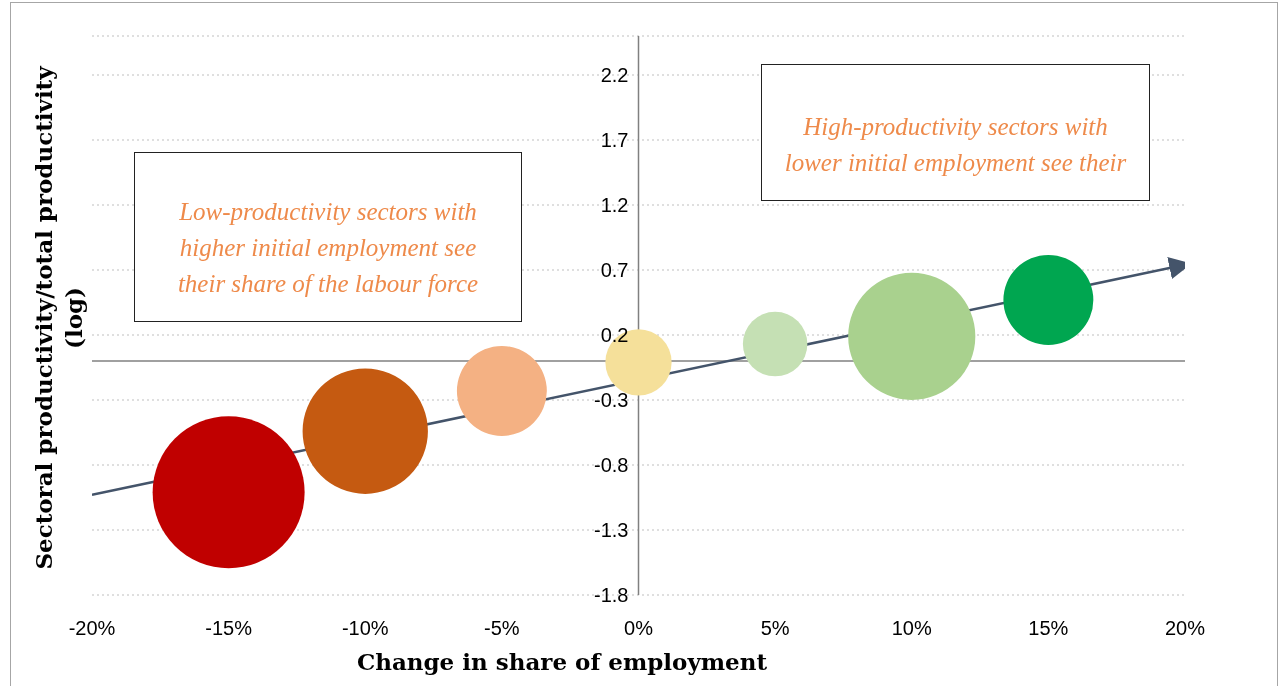 The height and width of the screenshot is (686, 1288). I want to click on x-axis-title: Change in share of employment, so click(562, 662).